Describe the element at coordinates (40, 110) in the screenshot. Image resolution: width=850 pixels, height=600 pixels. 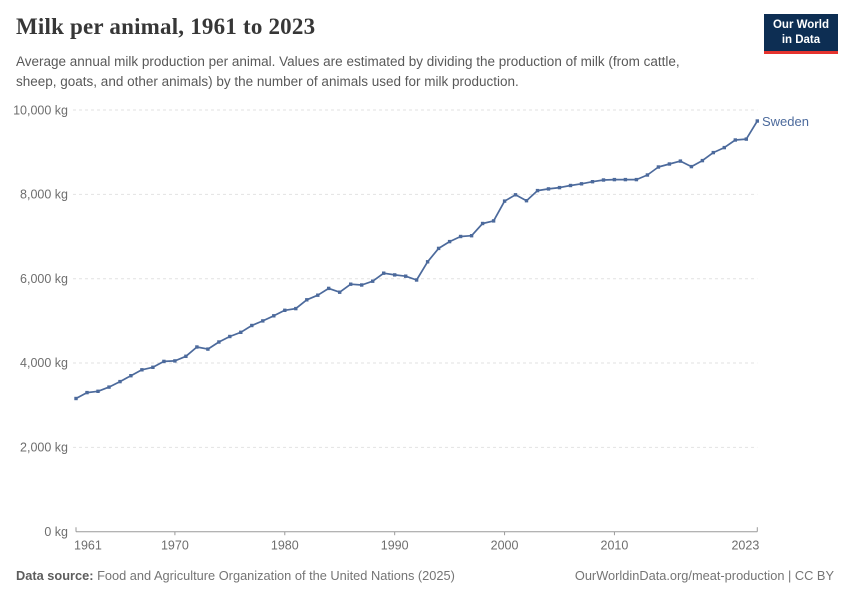
I see `y-axis-tick-label: 10,000 kg` at that location.